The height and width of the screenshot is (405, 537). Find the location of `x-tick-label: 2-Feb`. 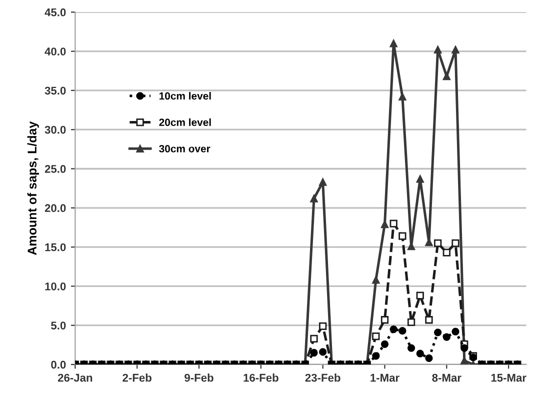

x-tick-label: 2-Feb is located at coordinates (137, 378).